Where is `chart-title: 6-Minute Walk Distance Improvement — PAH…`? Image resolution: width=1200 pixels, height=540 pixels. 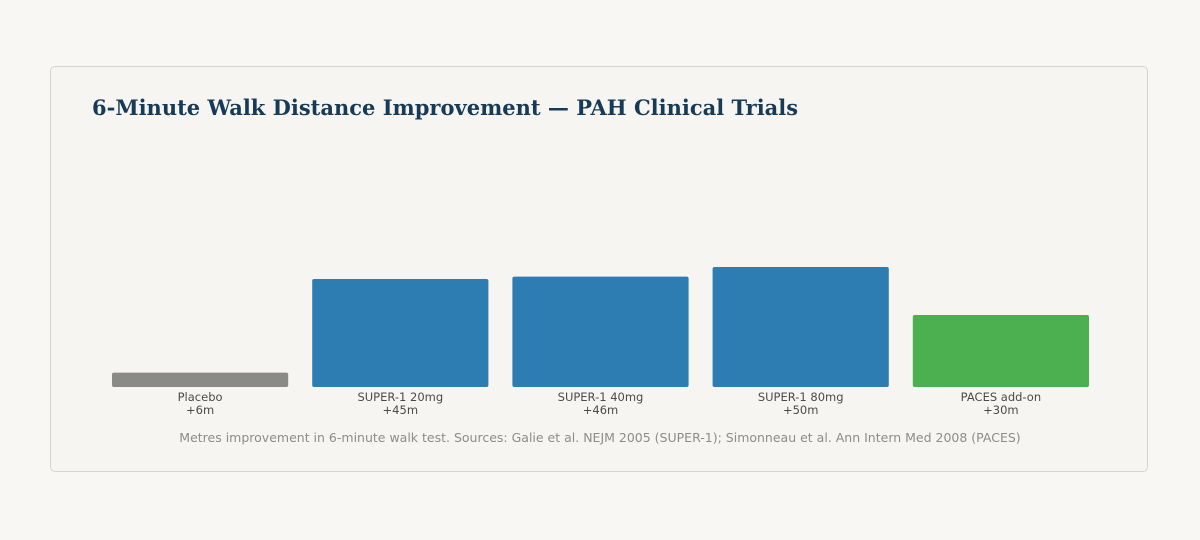 chart-title: 6-Minute Walk Distance Improvement — PAH… is located at coordinates (445, 107).